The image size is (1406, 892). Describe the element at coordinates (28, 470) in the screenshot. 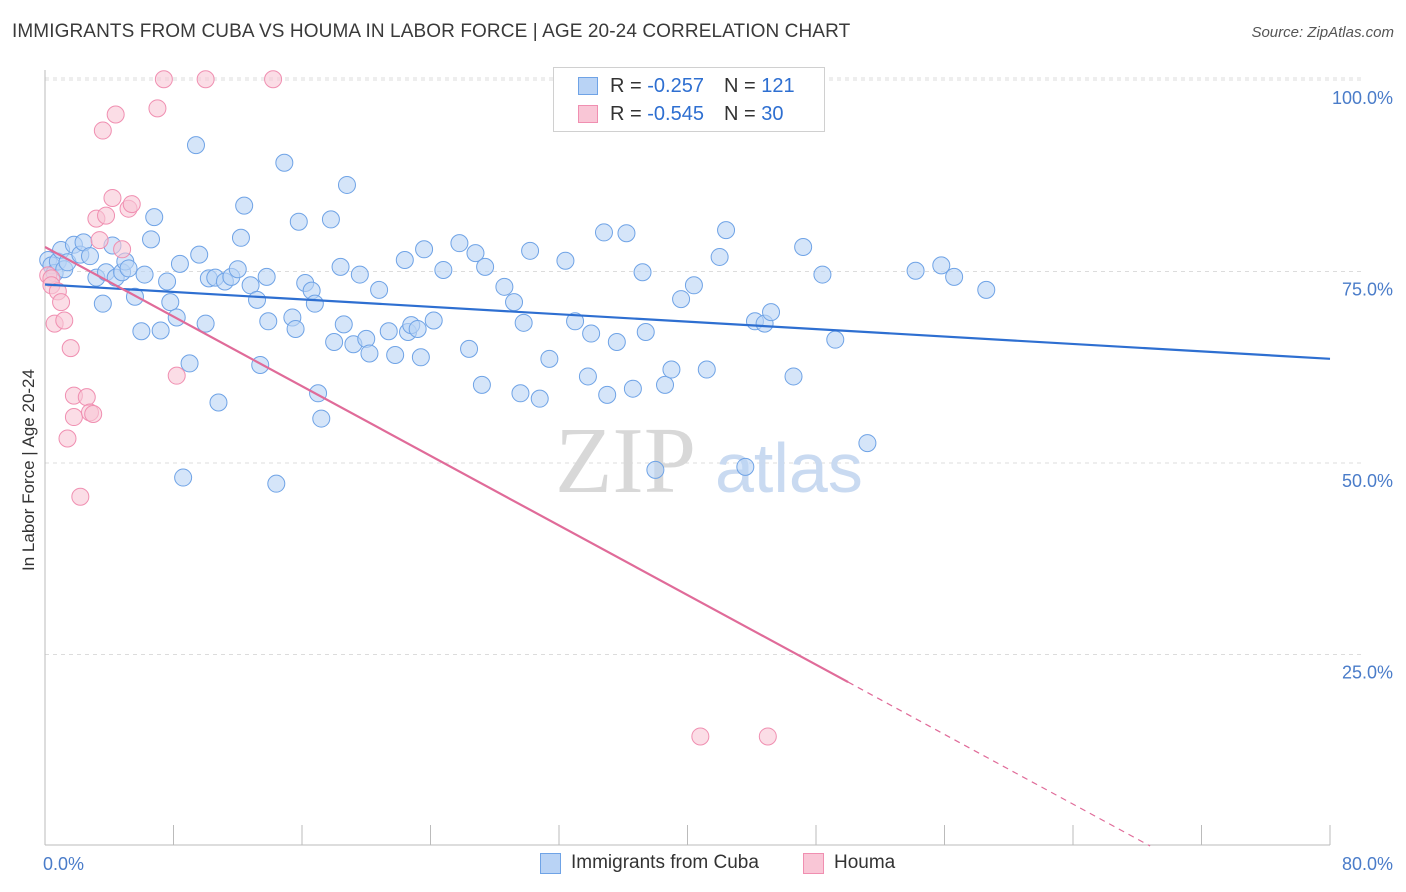

I see `y-axis-title: In Labor Force | Age 20-24` at that location.